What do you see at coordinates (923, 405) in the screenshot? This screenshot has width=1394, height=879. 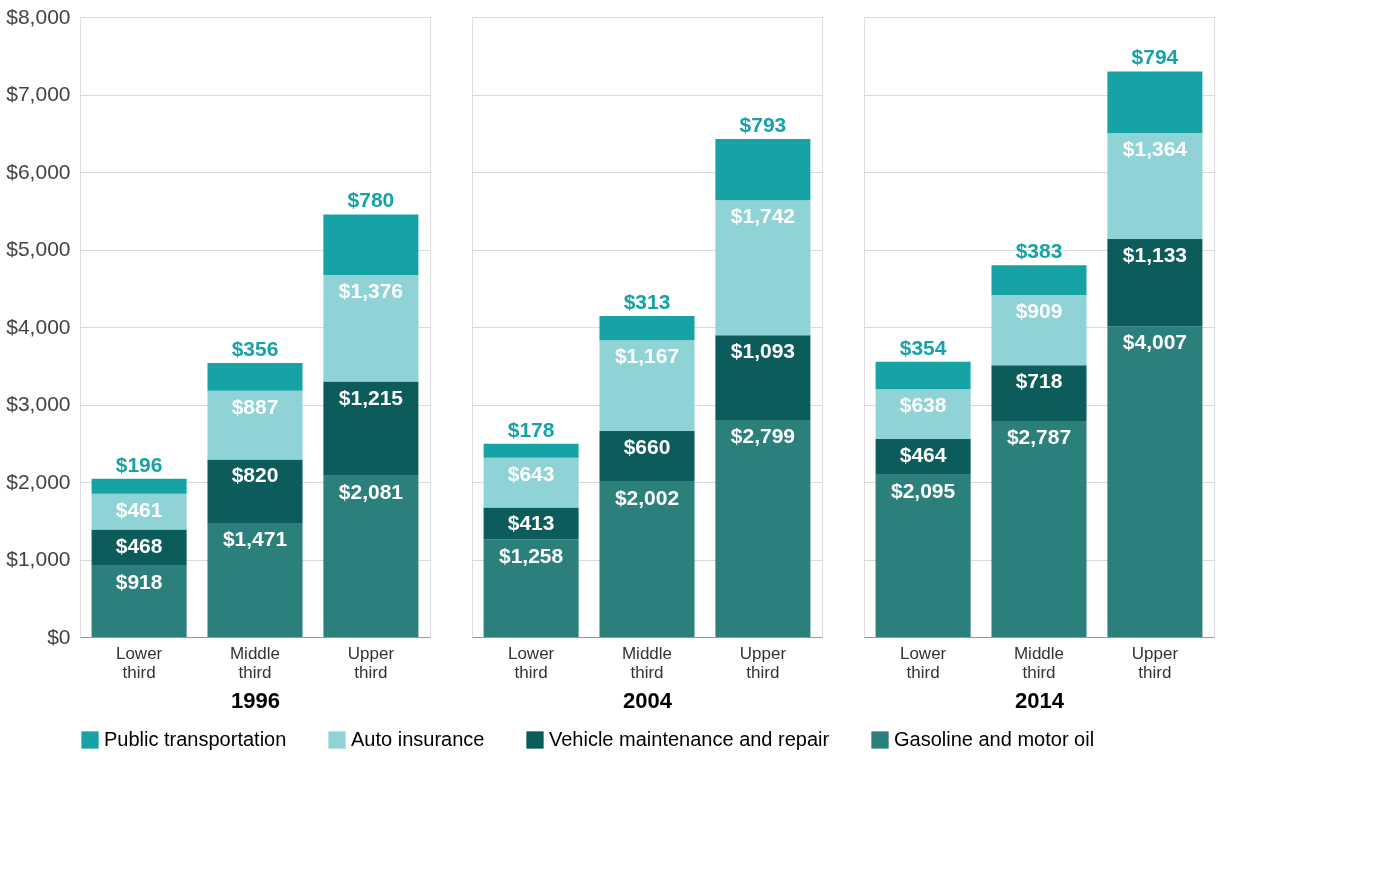 I see `data-label: $638` at bounding box center [923, 405].